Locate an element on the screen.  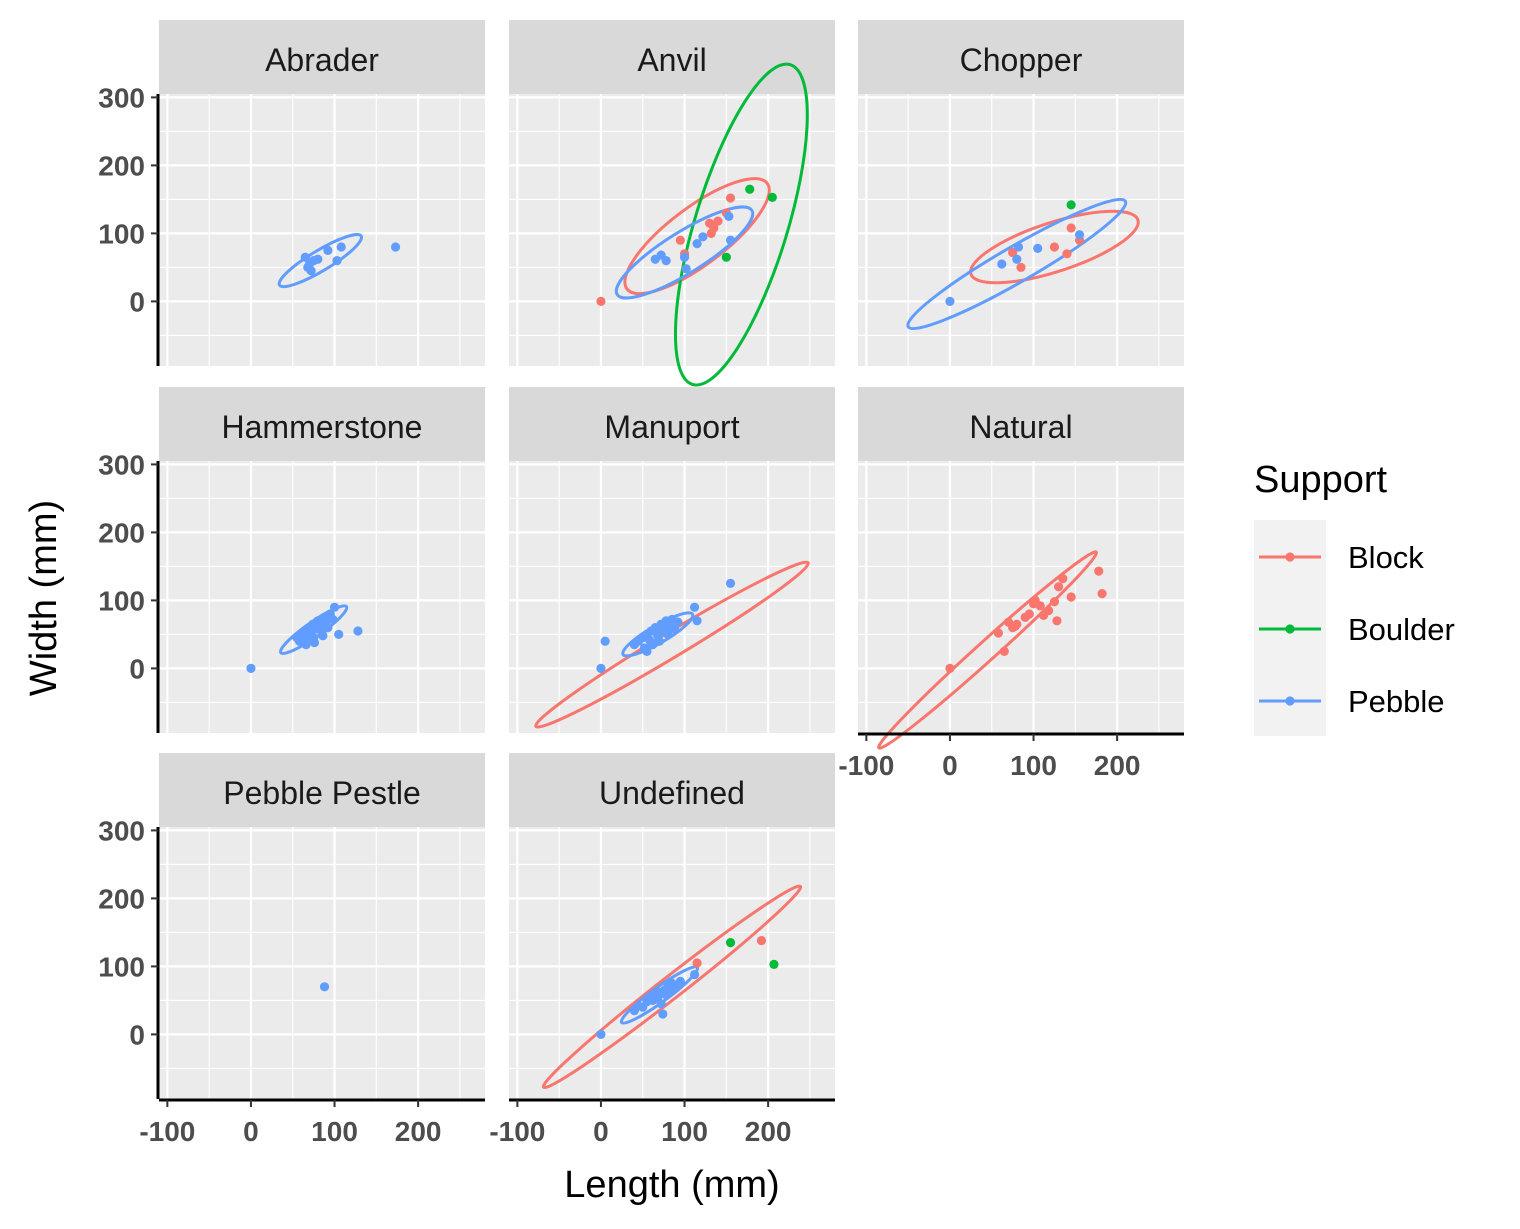
y-tick-label: 300 is located at coordinates (121, 97).